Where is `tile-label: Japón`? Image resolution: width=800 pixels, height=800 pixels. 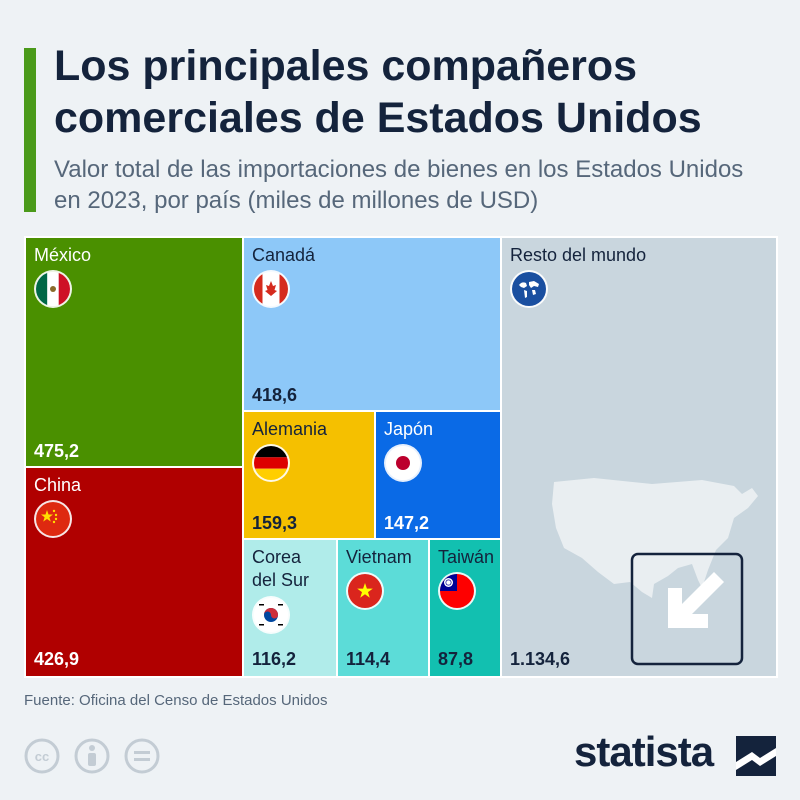
tile-label: Japón is located at coordinates (409, 429).